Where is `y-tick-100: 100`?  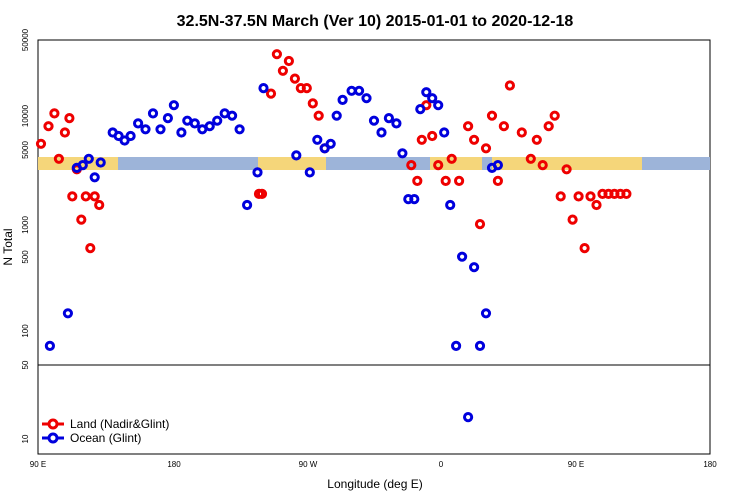 y-tick-100: 100 is located at coordinates (25, 331).